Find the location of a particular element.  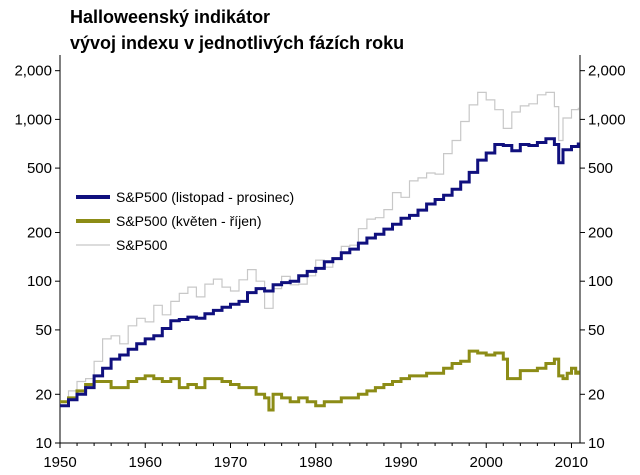

chart-subtitle: vývoj indexu v jednotlivých fázích roku is located at coordinates (237, 43).